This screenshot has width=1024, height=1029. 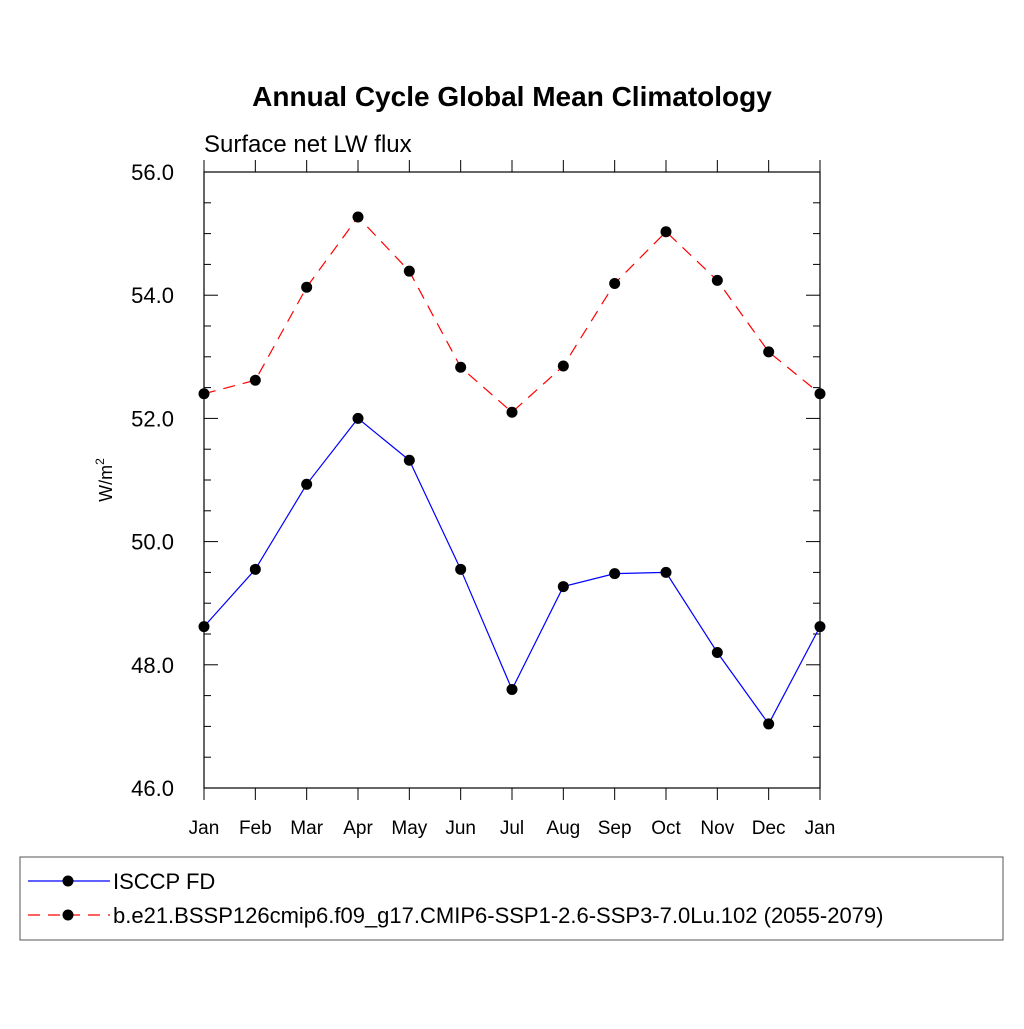 I want to click on chart-title: Annual Cycle Global Mean Climatology, so click(x=512, y=96).